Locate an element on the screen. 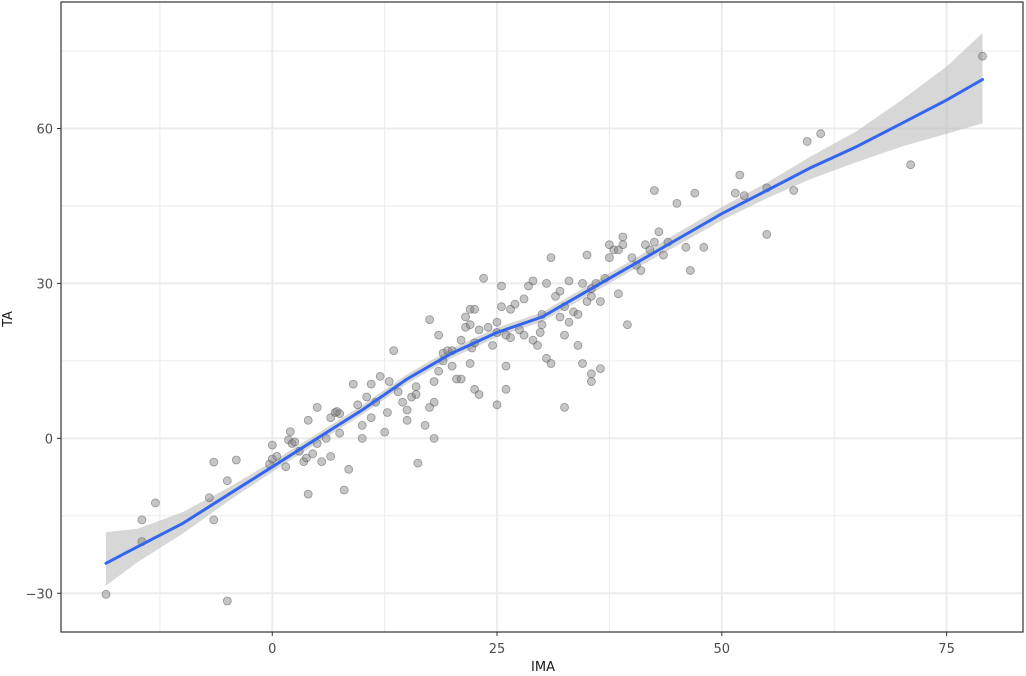 The height and width of the screenshot is (676, 1026). x-tick-label: 0 is located at coordinates (272, 649).